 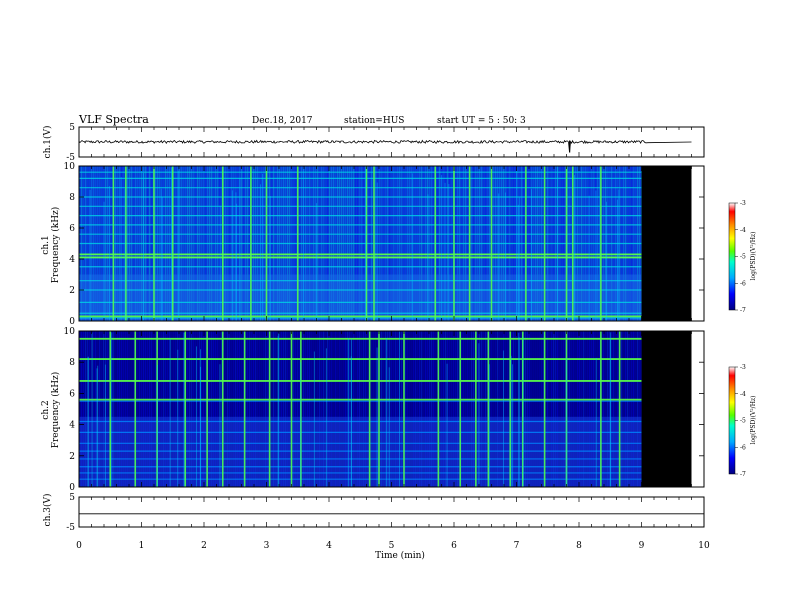 What do you see at coordinates (743, 283) in the screenshot?
I see `colorbar-tick-label: -6` at bounding box center [743, 283].